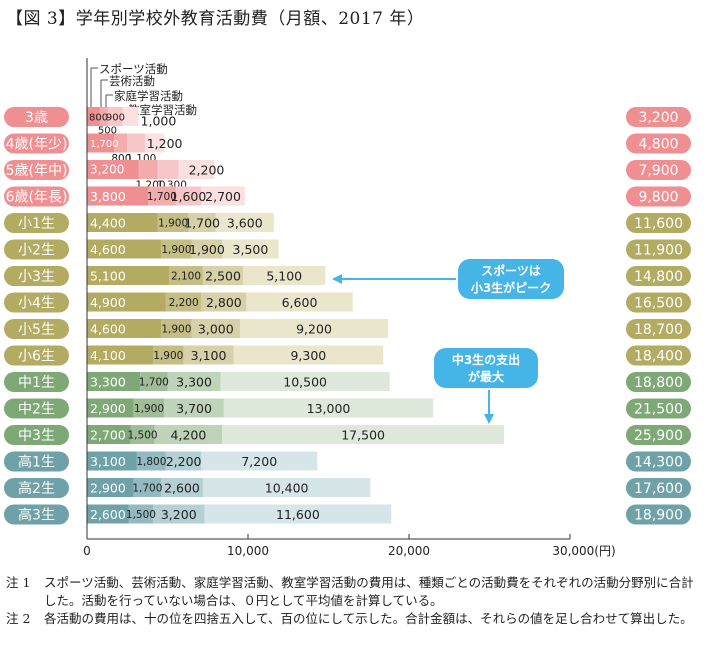  What do you see at coordinates (108, 223) in the screenshot?
I see `value-label-4-0: 4,400` at bounding box center [108, 223].